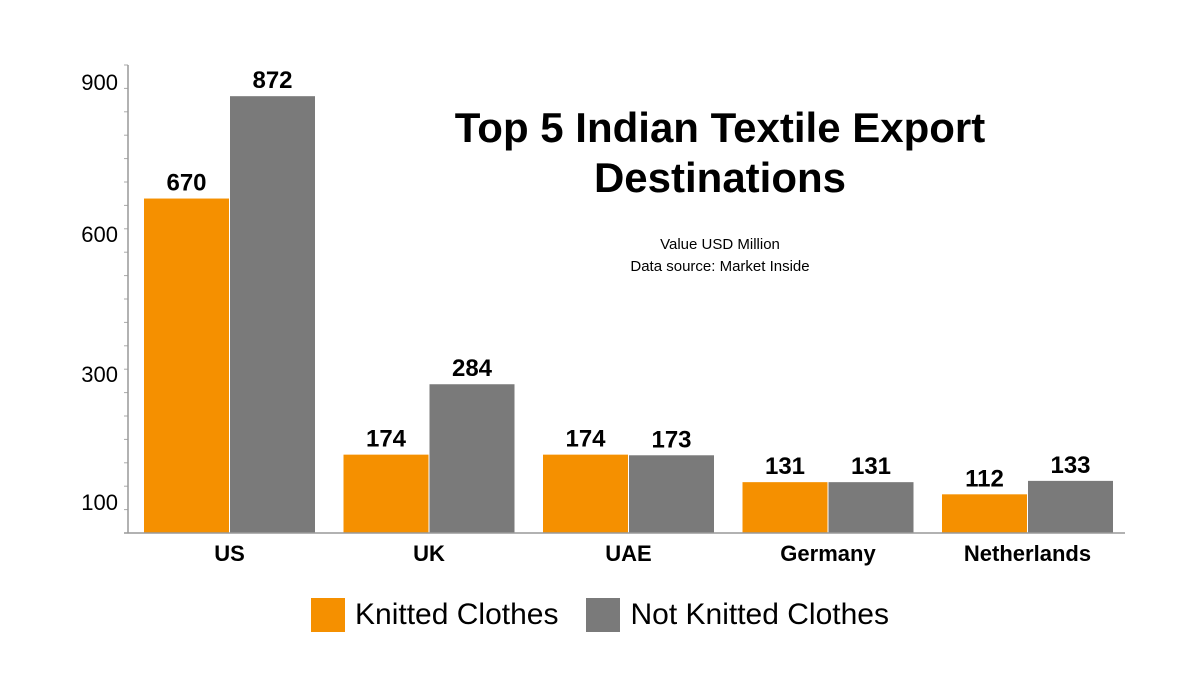 This screenshot has width=1200, height=675. Describe the element at coordinates (828, 553) in the screenshot. I see `x-tick-label: Germany` at that location.